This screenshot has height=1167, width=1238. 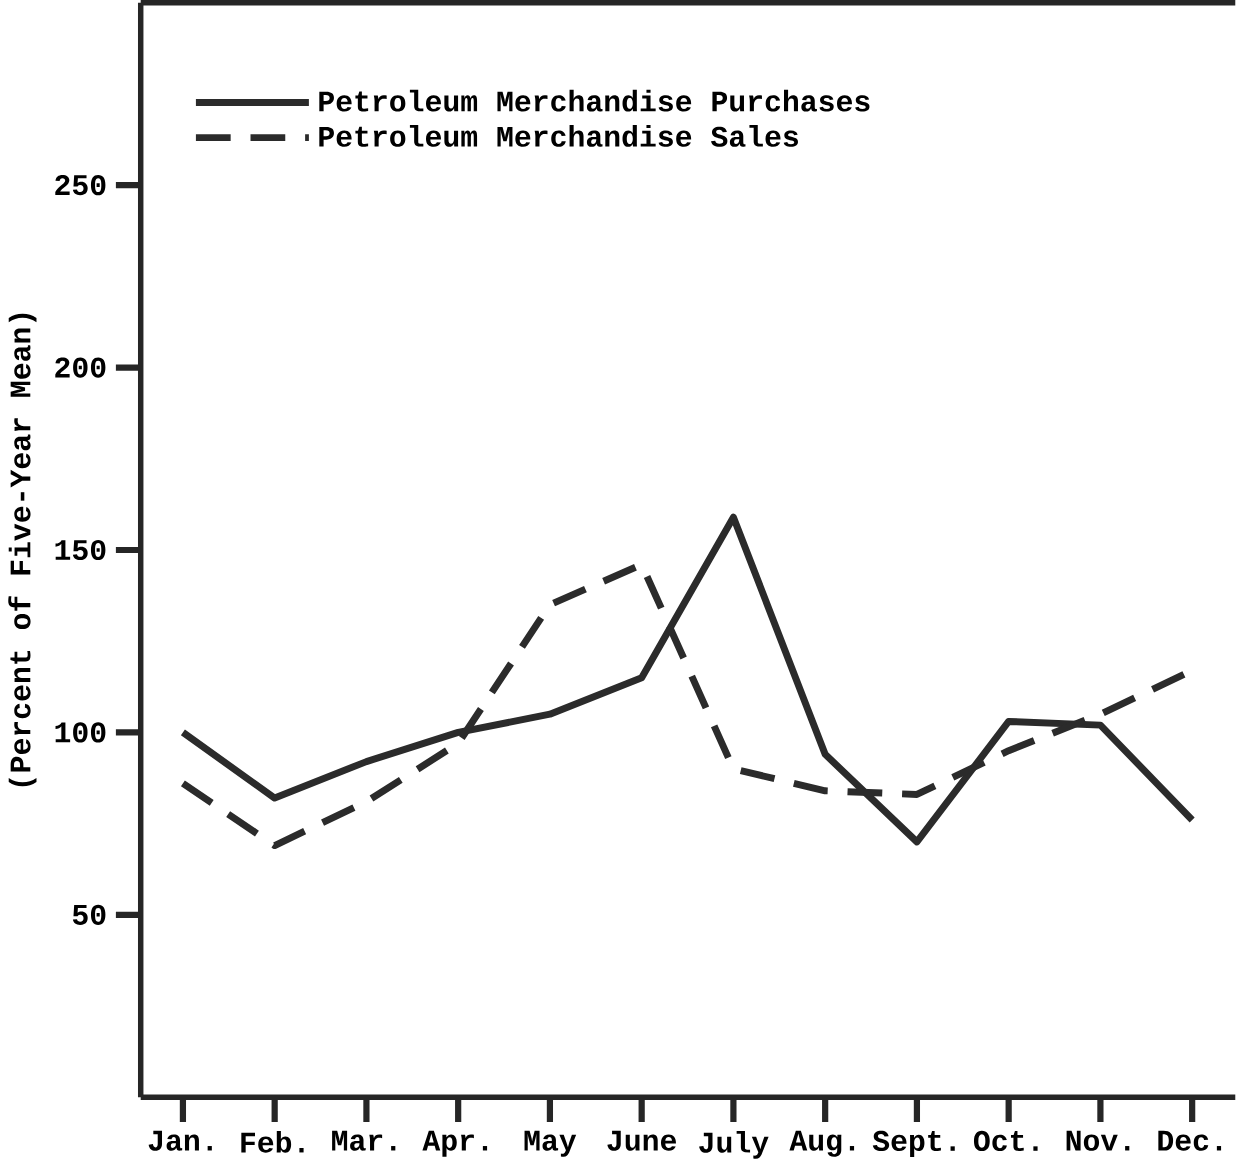 I want to click on x-tick-label: Apr., so click(x=455, y=1143).